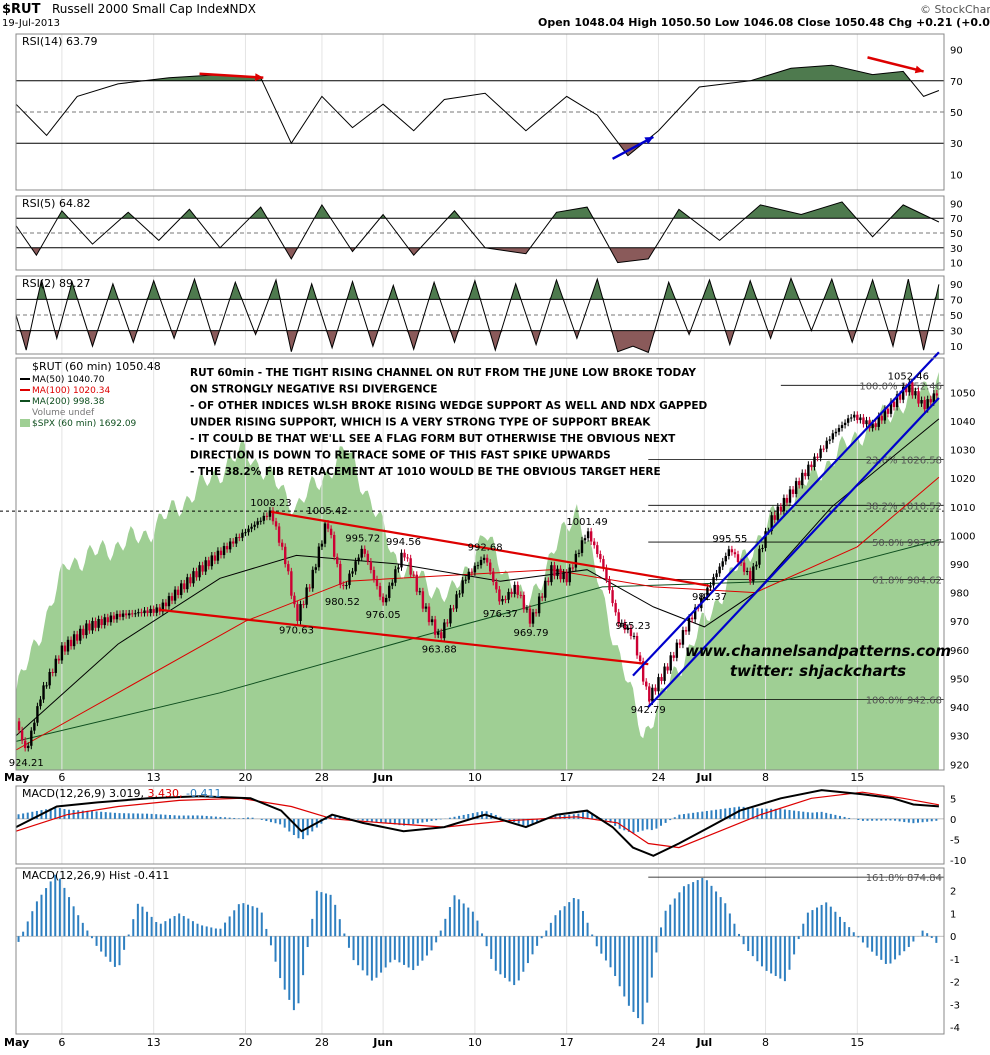 This screenshot has width=990, height=1055. What do you see at coordinates (958, 861) in the screenshot?
I see `macd-tick-label: -10` at bounding box center [958, 861].